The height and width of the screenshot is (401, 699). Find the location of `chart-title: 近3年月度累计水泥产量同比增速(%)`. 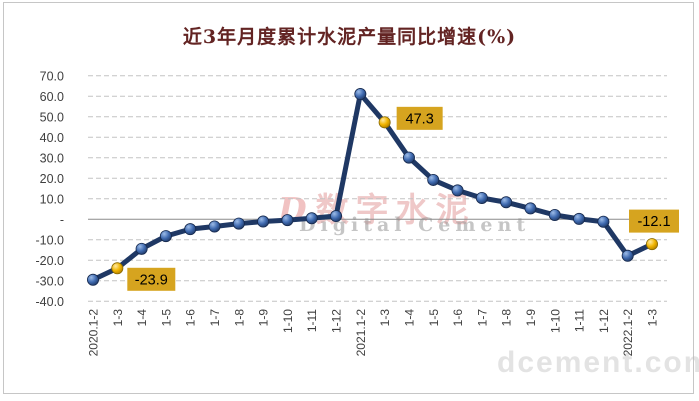

chart-title: 近3年月度累计水泥产量同比增速(%) is located at coordinates (349, 37).